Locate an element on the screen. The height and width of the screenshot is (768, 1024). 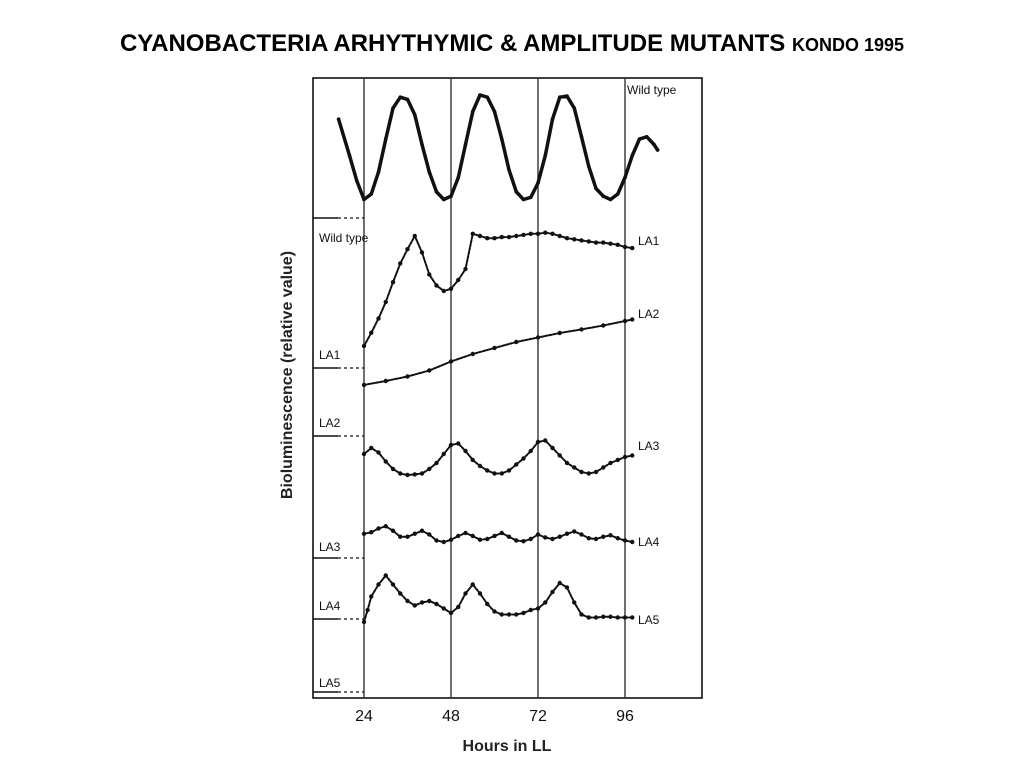
x-tick-labels: 24 48 72 96 is located at coordinates (494, 716).